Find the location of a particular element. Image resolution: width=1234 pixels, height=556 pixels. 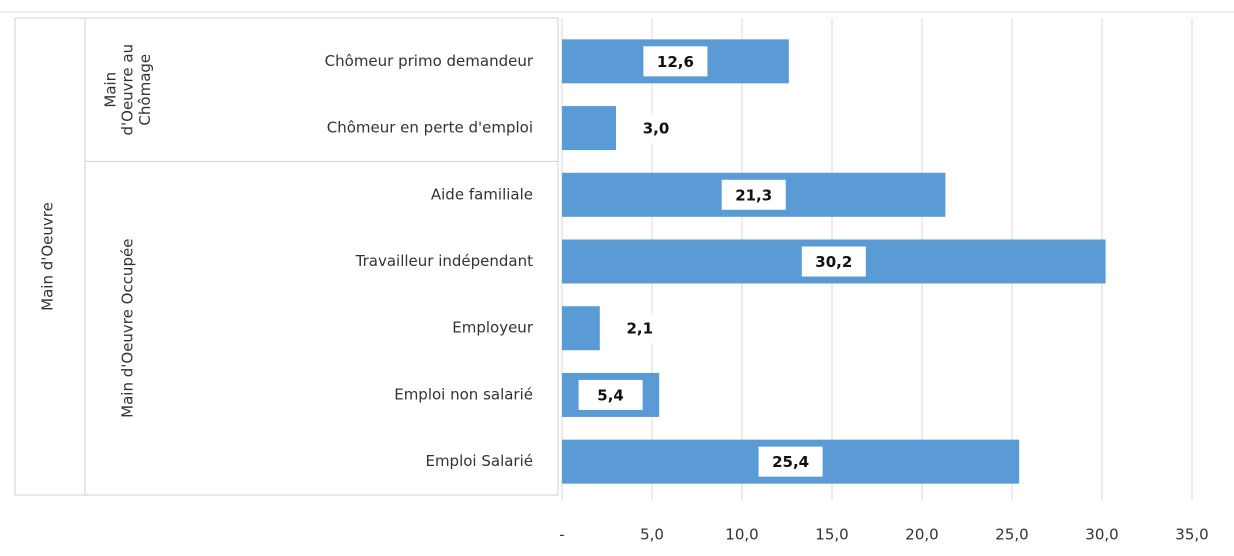

value-label: 5,4 is located at coordinates (610, 395).